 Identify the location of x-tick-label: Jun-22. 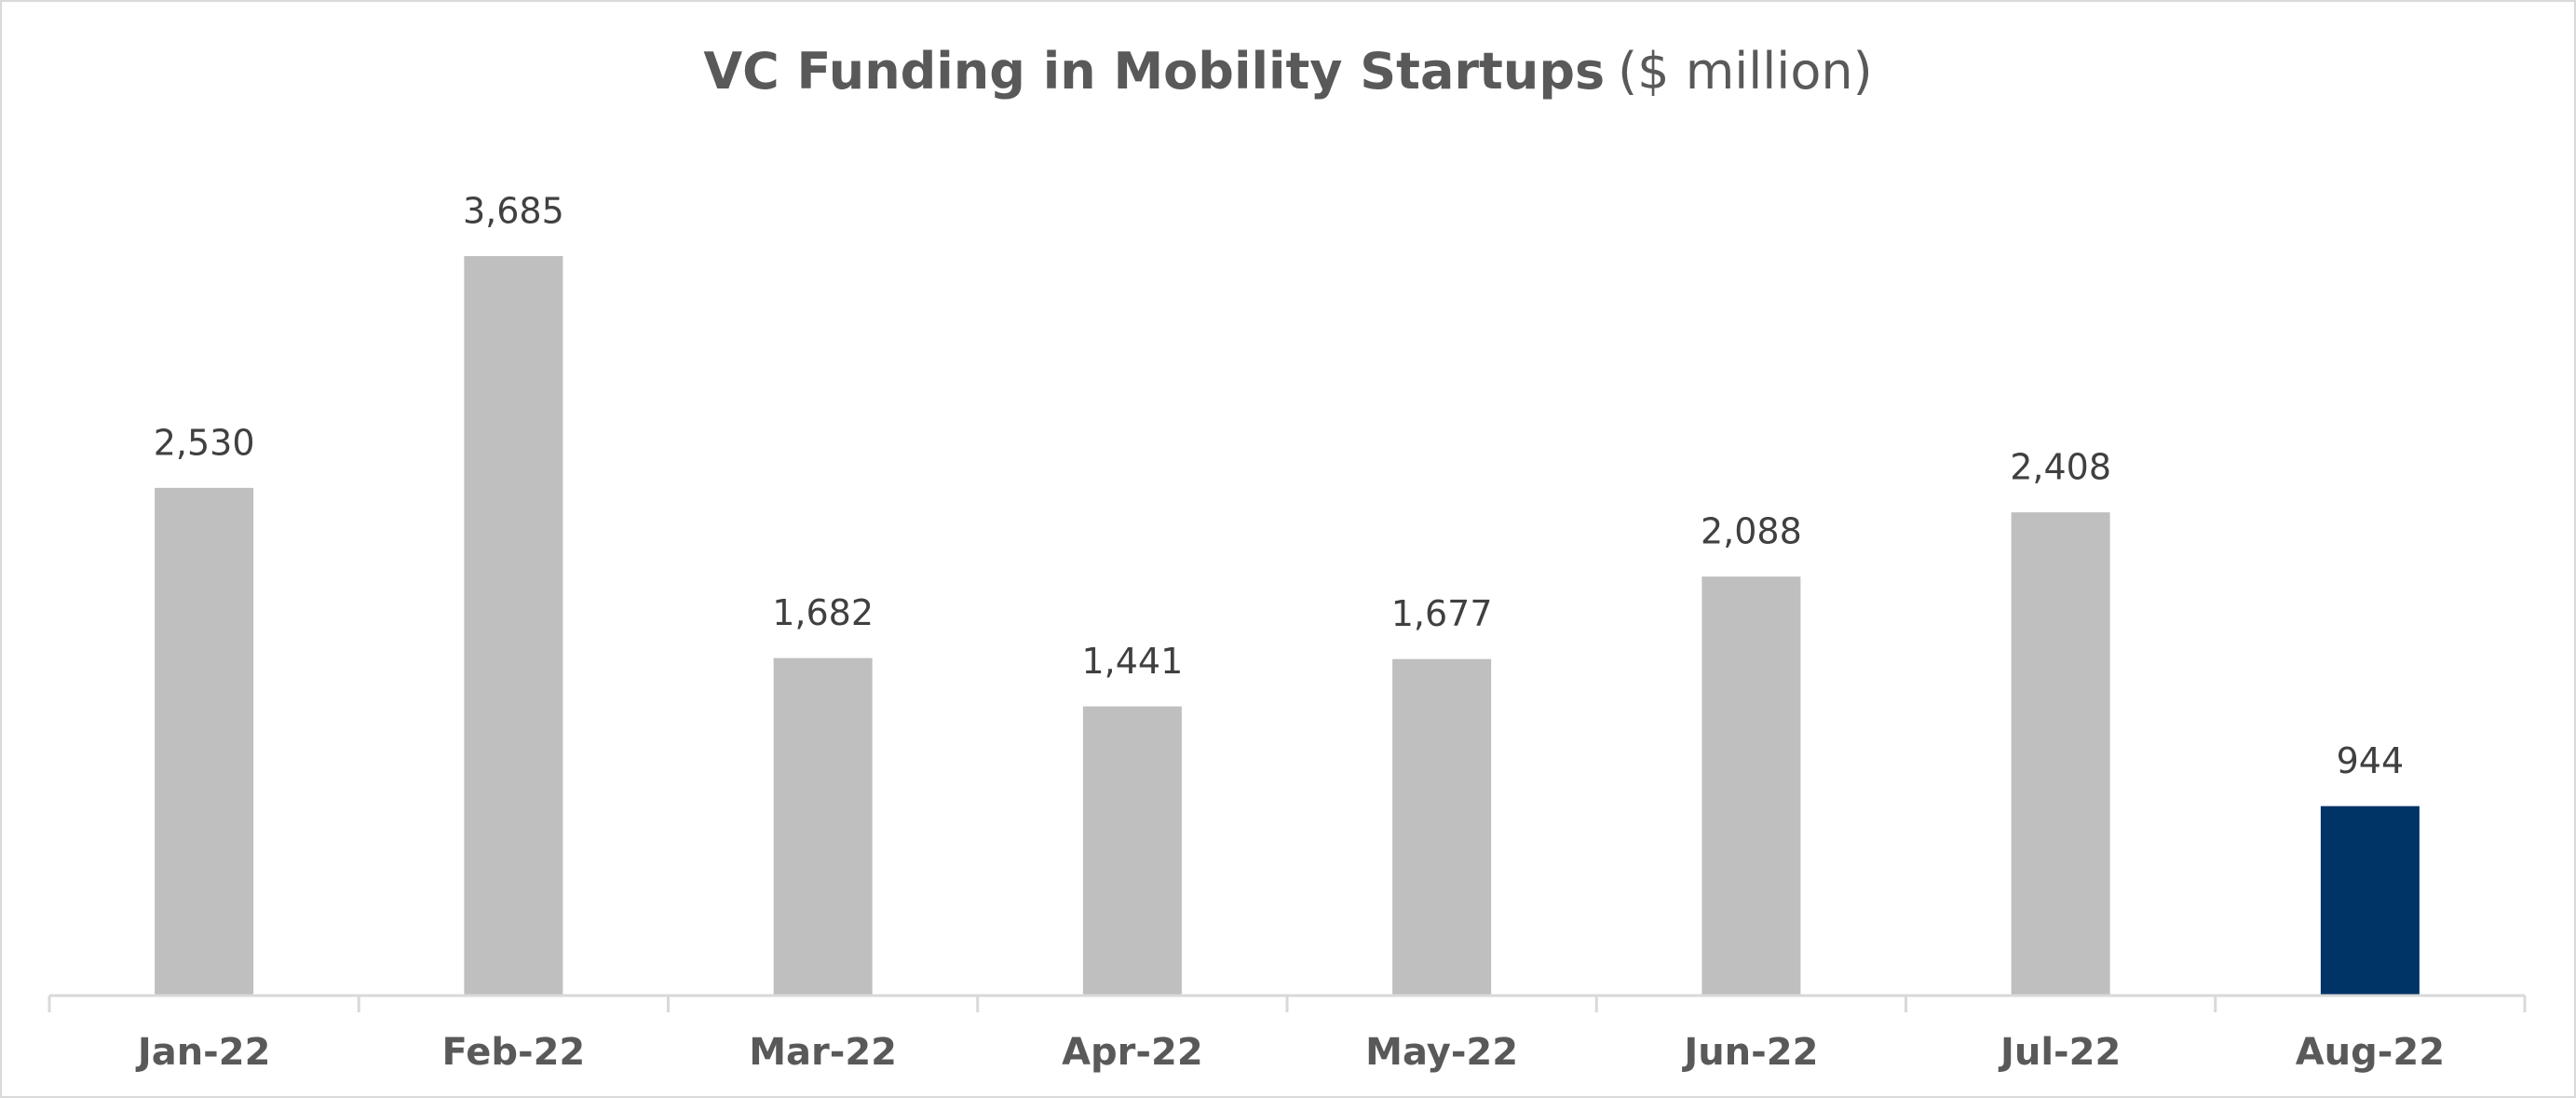
(1749, 1052).